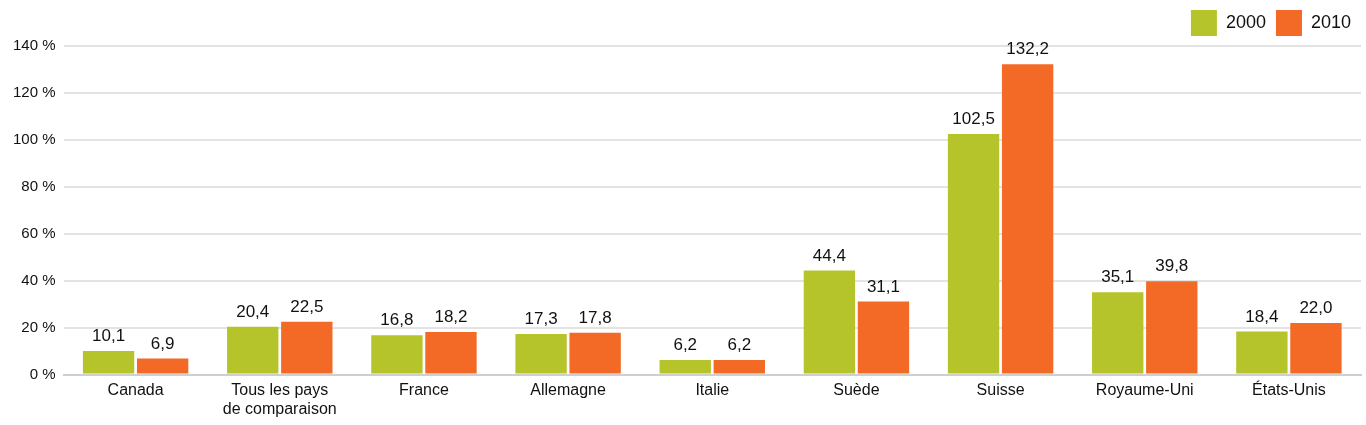 The height and width of the screenshot is (425, 1366). Describe the element at coordinates (1316, 308) in the screenshot. I see `data-label: 22,0` at that location.